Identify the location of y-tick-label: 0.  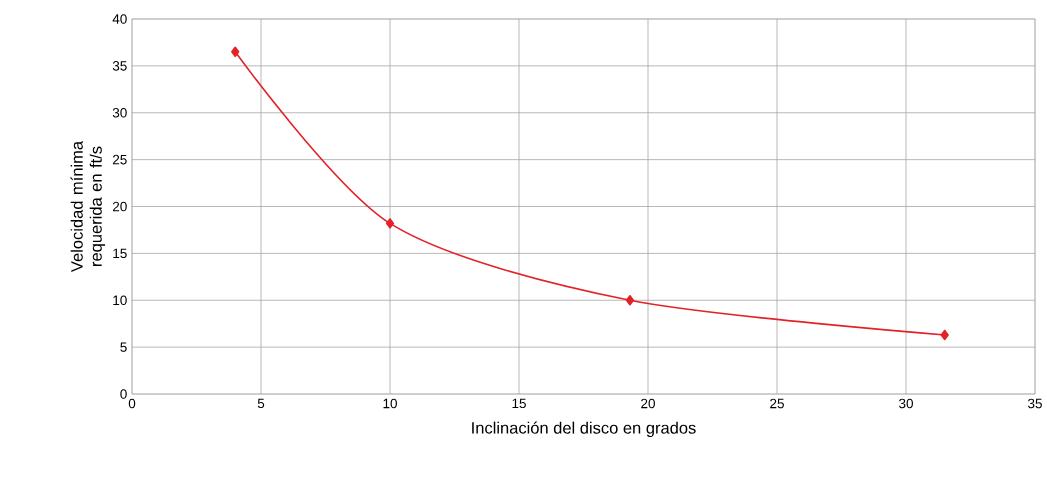
(123, 394).